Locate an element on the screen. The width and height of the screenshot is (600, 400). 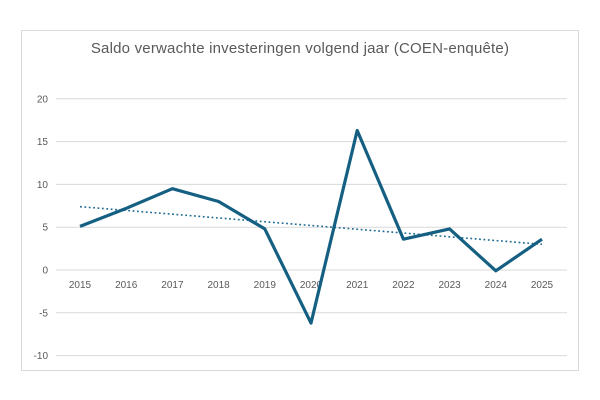
y-axis-tick-label: 10 is located at coordinates (43, 185).